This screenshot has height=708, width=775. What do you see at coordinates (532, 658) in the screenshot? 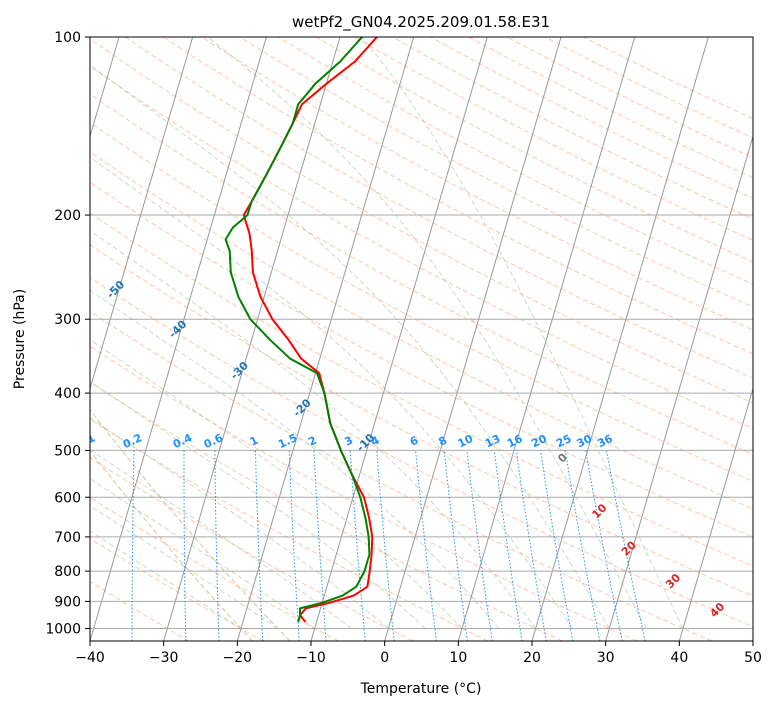
I see `x-tick-label: 20` at bounding box center [532, 658].